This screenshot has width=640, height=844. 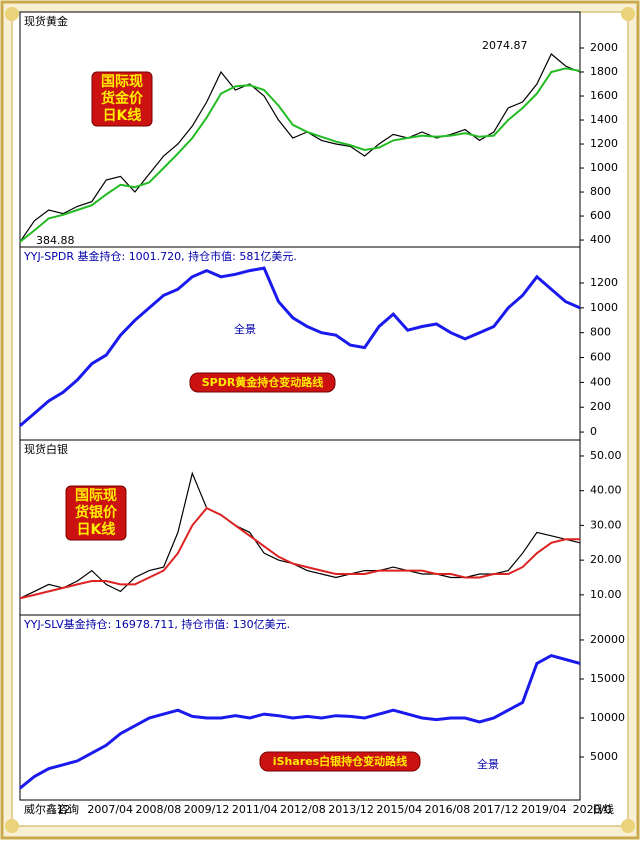 I want to click on y-tick-label: 50.00, so click(x=606, y=455).